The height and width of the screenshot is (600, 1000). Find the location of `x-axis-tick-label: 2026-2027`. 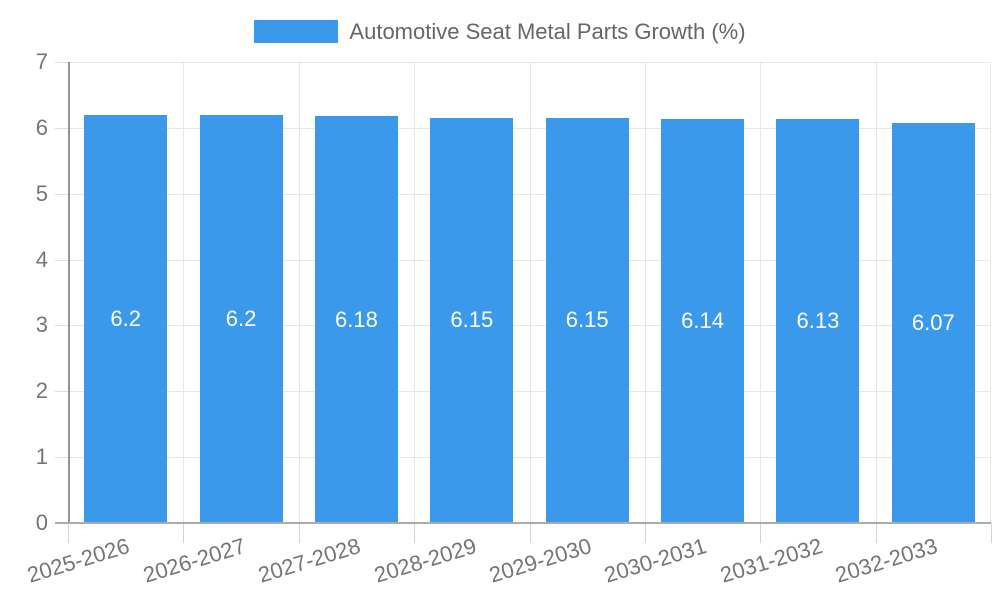

x-axis-tick-label: 2026-2027 is located at coordinates (194, 560).